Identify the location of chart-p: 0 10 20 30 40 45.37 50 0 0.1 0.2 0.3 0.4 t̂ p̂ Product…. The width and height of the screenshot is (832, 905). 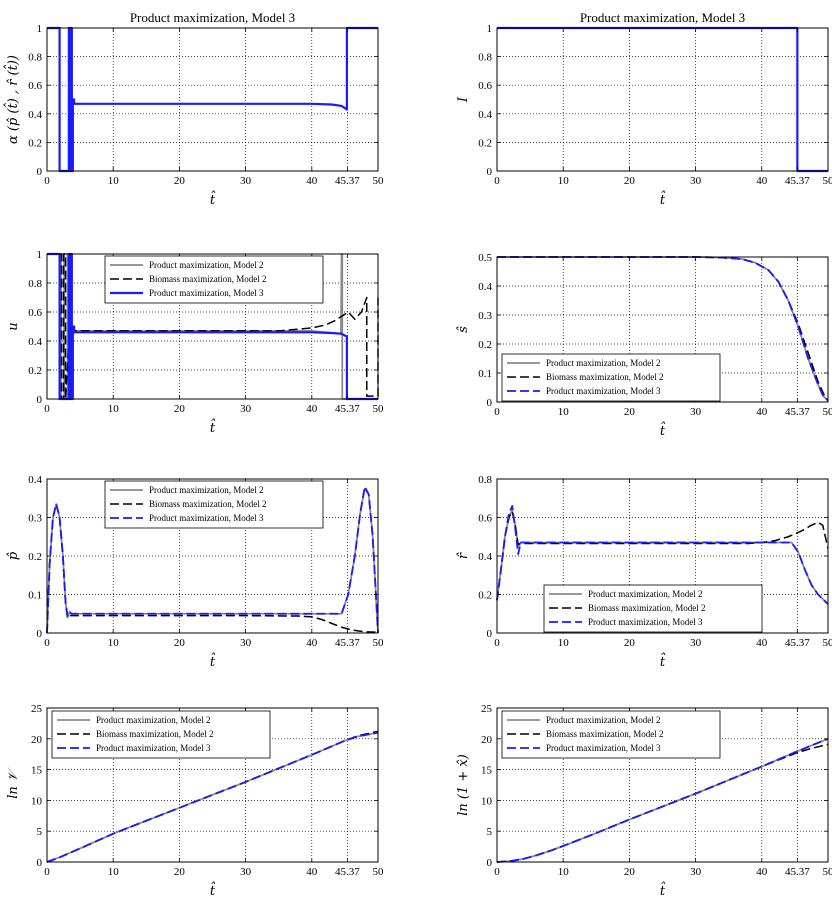
(195, 572).